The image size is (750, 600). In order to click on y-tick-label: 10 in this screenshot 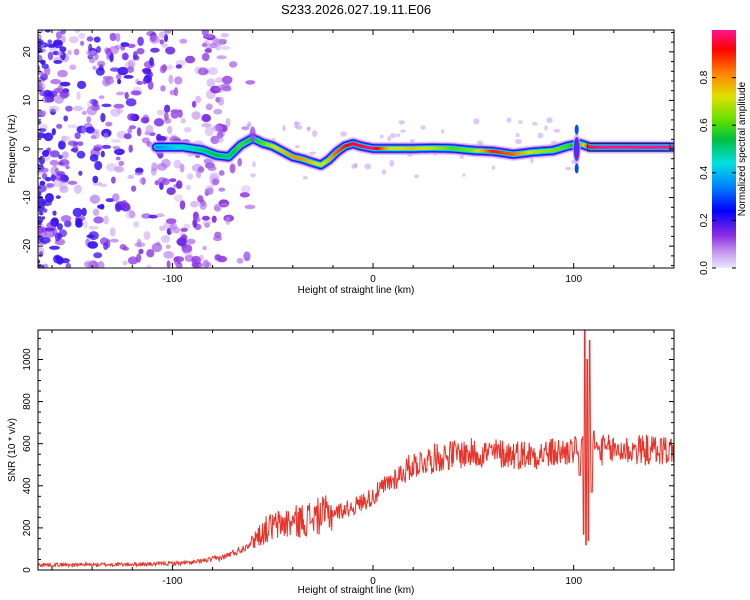, I will do `click(27, 100)`.